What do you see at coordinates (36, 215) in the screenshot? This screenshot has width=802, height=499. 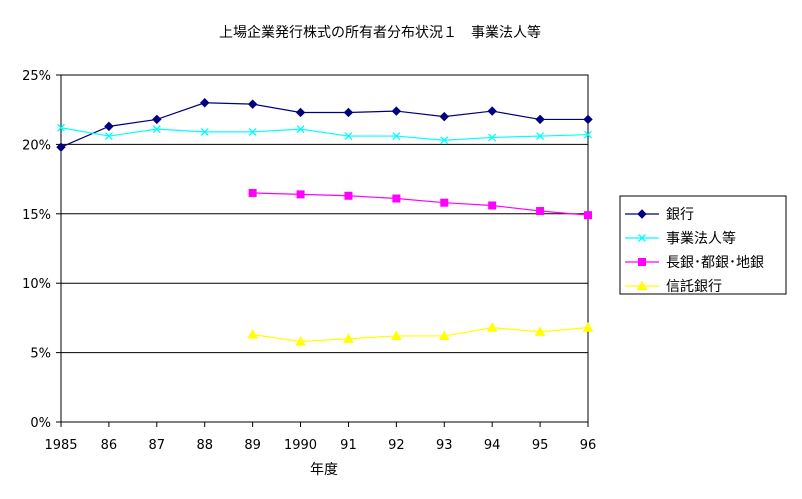 I see `y-tick-label: 15%` at bounding box center [36, 215].